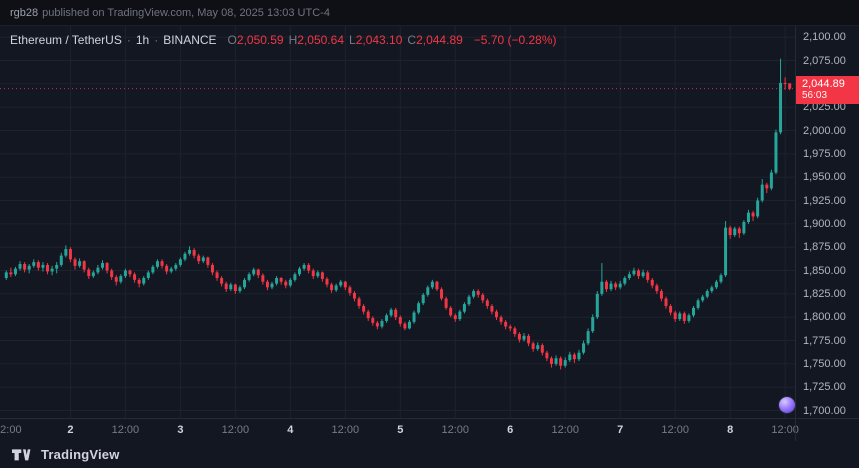 The height and width of the screenshot is (468, 859). Describe the element at coordinates (66, 40) in the screenshot. I see `symbol-title: Ethereum / TetherUS` at that location.